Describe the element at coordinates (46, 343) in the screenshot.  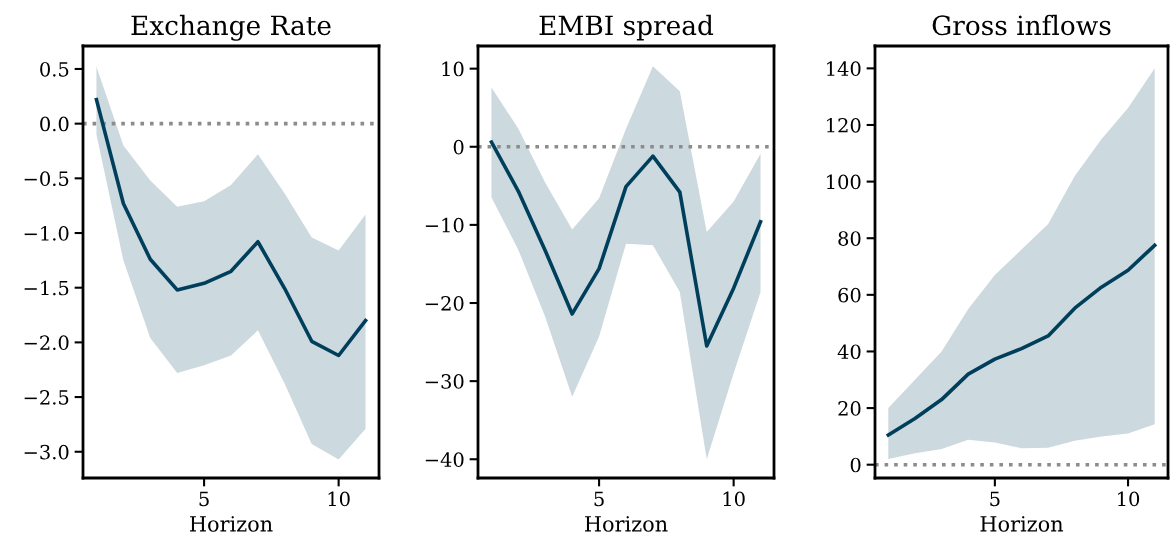
I see `y-tick-label: −2.0` at that location.